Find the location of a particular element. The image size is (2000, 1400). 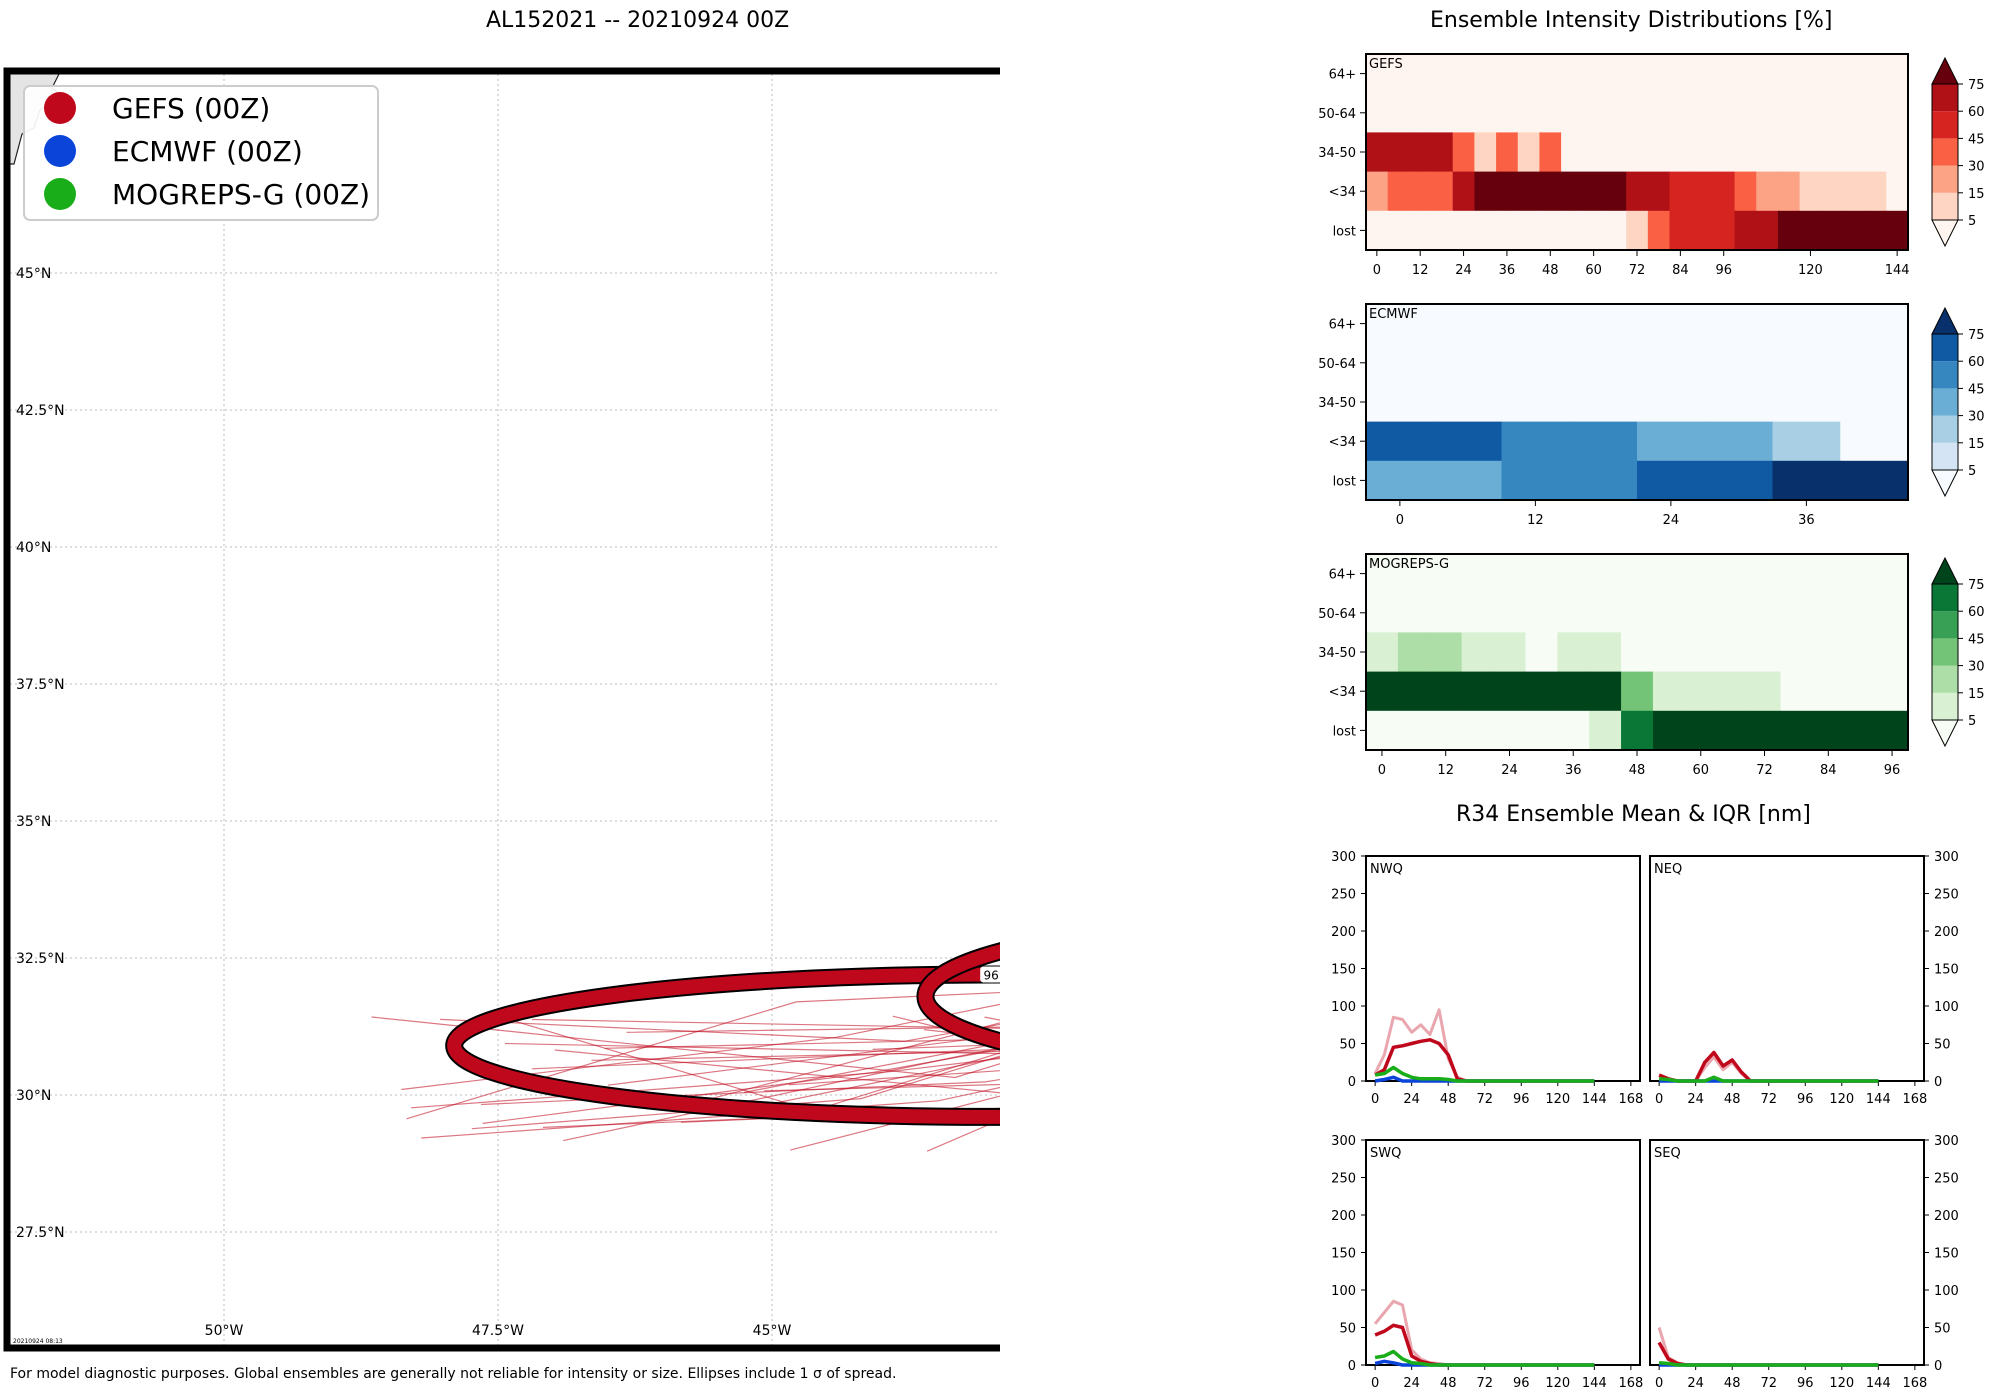

lon-tick-label: 47.5°W is located at coordinates (498, 1331).